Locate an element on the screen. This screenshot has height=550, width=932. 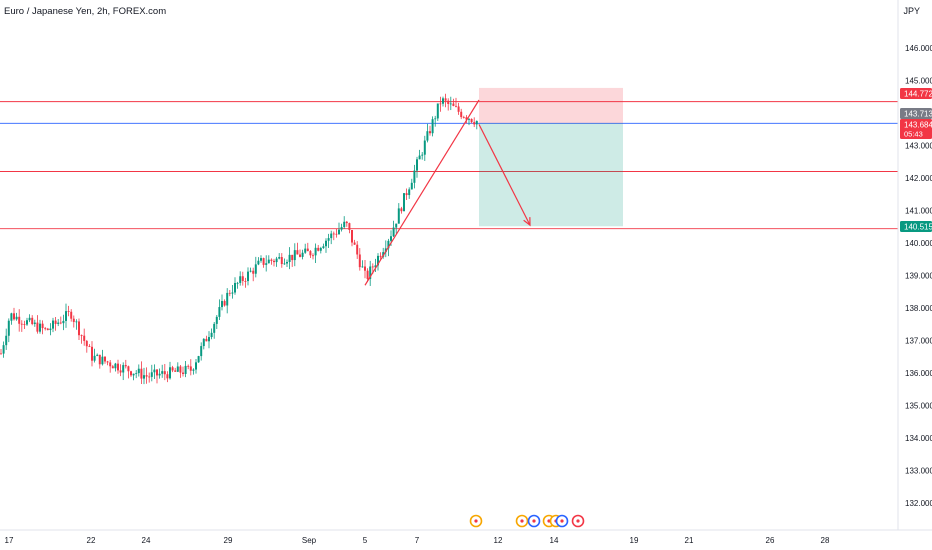
current-price-label-bg is located at coordinates (916, 113).